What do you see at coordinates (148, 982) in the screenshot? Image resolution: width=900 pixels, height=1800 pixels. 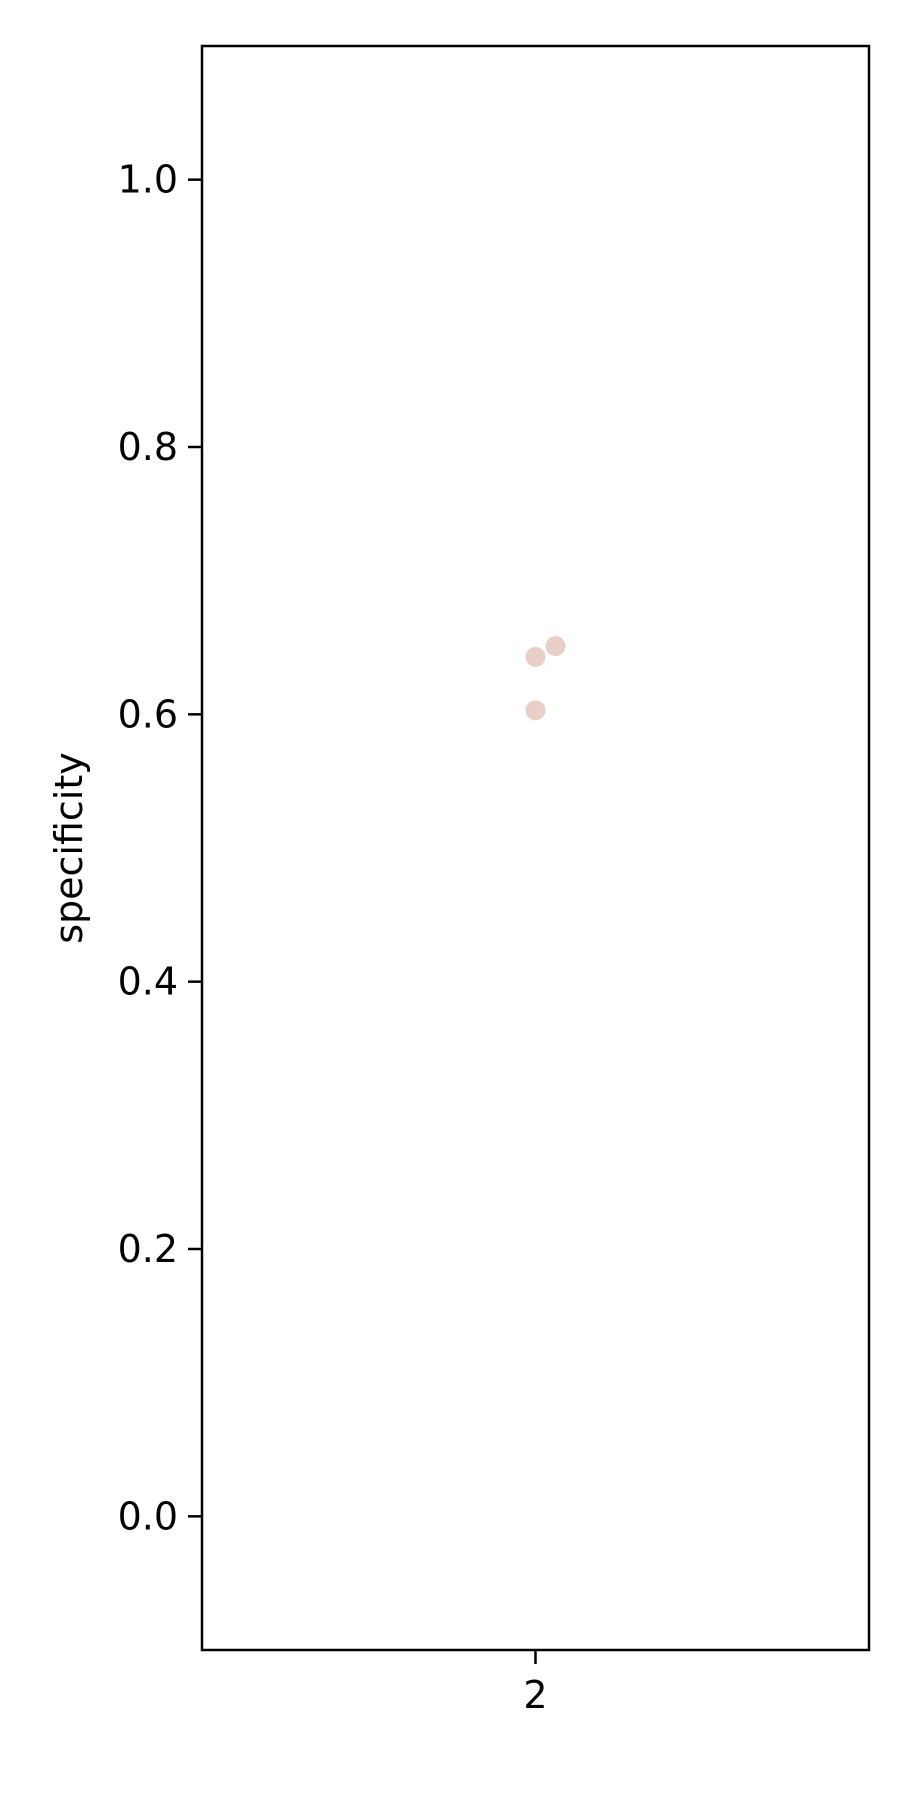 I see `y-tick-label: 0.4` at bounding box center [148, 982].